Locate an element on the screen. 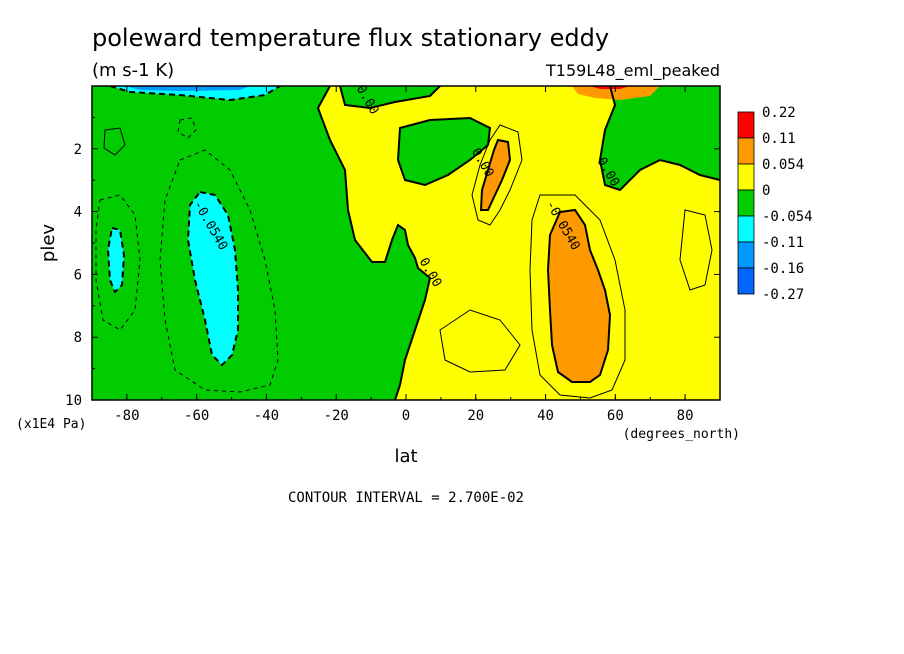  colorbar-label: 0 is located at coordinates (766, 191).